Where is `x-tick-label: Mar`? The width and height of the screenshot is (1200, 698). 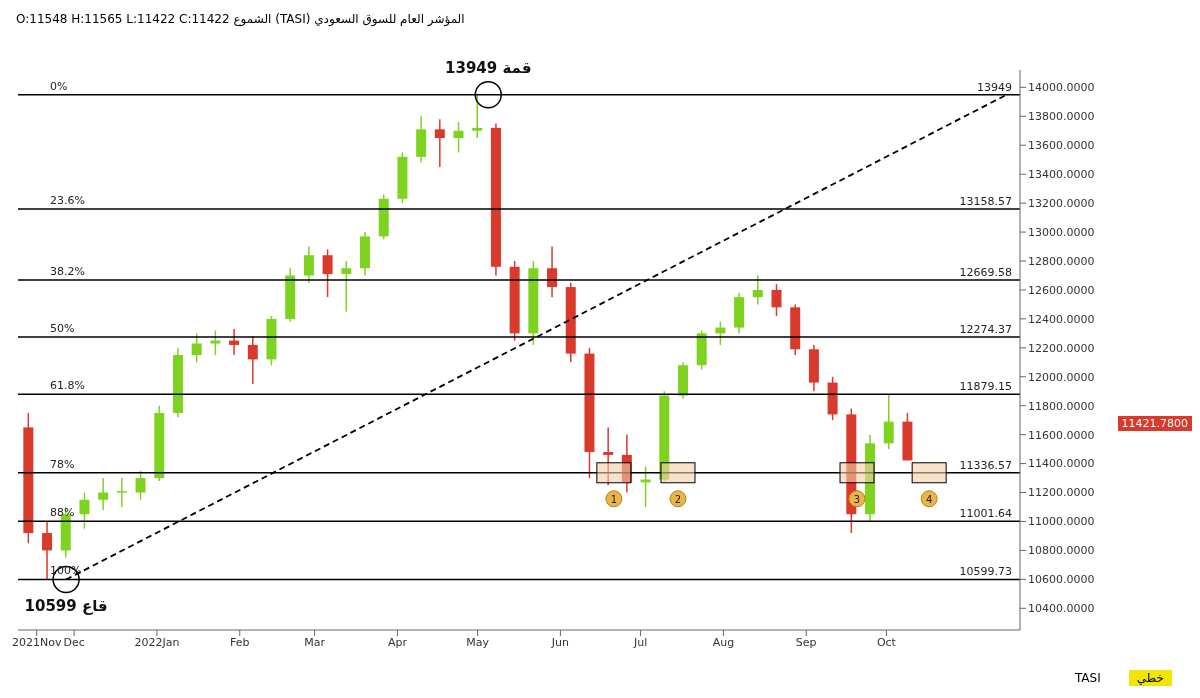 x-tick-label: Mar is located at coordinates (315, 642).